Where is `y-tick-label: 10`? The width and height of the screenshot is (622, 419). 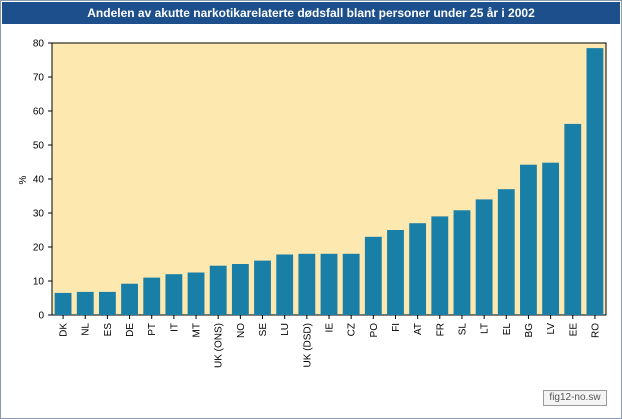 y-tick-label: 10 is located at coordinates (39, 282).